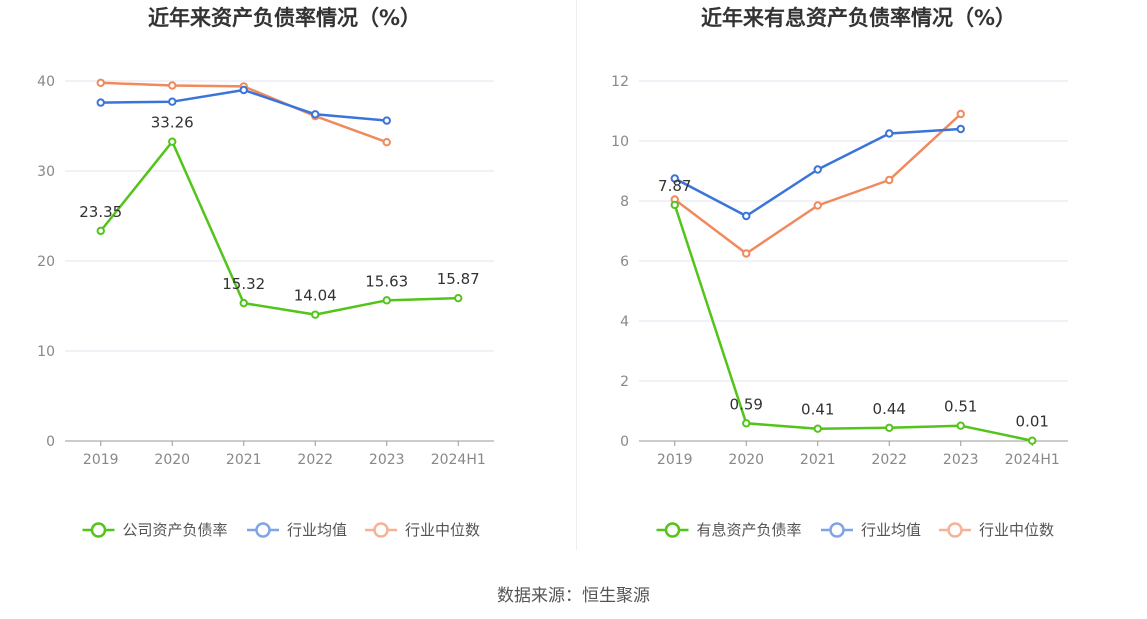 This screenshot has height=619, width=1147. I want to click on data-label: 15.63, so click(386, 281).